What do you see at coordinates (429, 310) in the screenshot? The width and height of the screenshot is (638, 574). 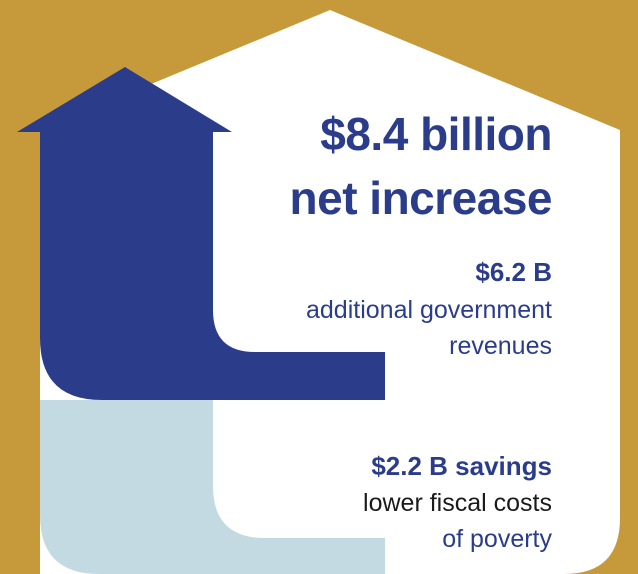 I see `revenues-label-line-1: additional government` at bounding box center [429, 310].